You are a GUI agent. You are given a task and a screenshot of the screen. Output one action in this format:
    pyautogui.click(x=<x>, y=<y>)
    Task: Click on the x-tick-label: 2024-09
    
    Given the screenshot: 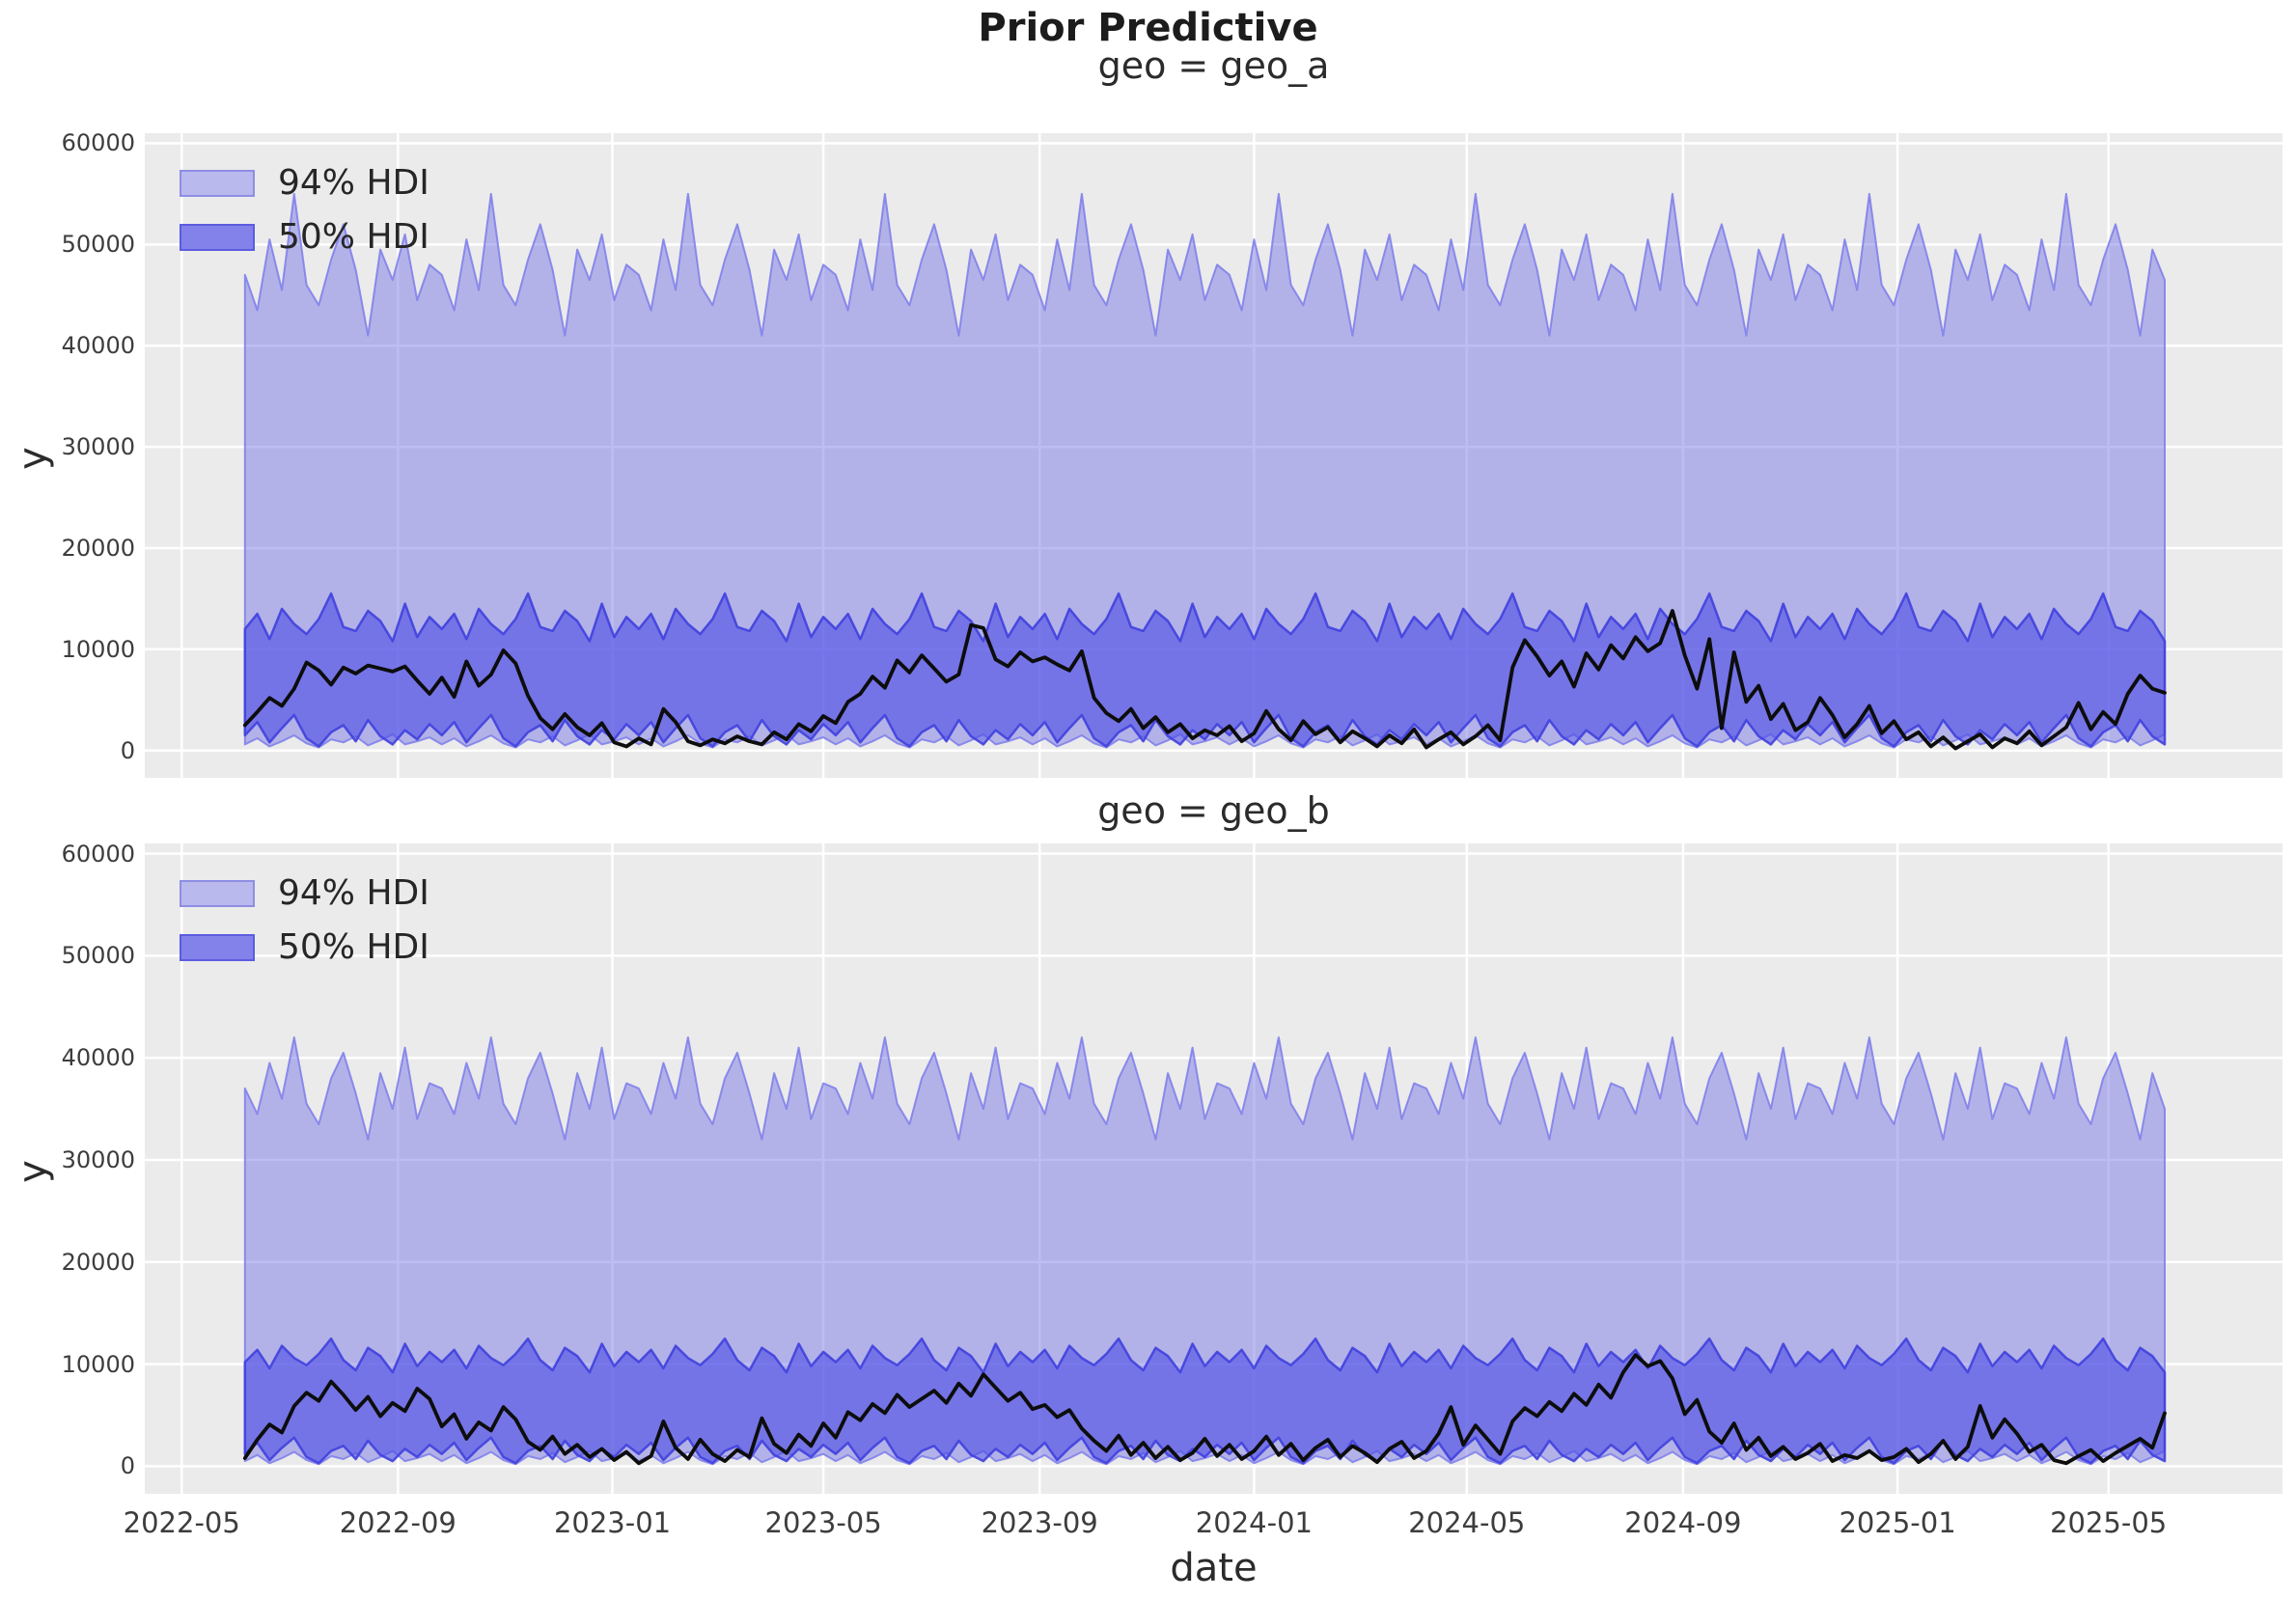 What is the action you would take?
    pyautogui.click(x=1683, y=1522)
    